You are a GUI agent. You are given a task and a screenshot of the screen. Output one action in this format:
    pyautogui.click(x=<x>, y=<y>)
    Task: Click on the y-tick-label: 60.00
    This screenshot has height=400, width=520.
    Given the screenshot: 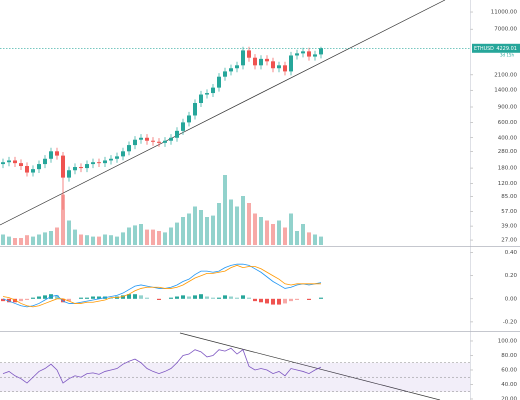 What is the action you would take?
    pyautogui.click(x=509, y=370)
    